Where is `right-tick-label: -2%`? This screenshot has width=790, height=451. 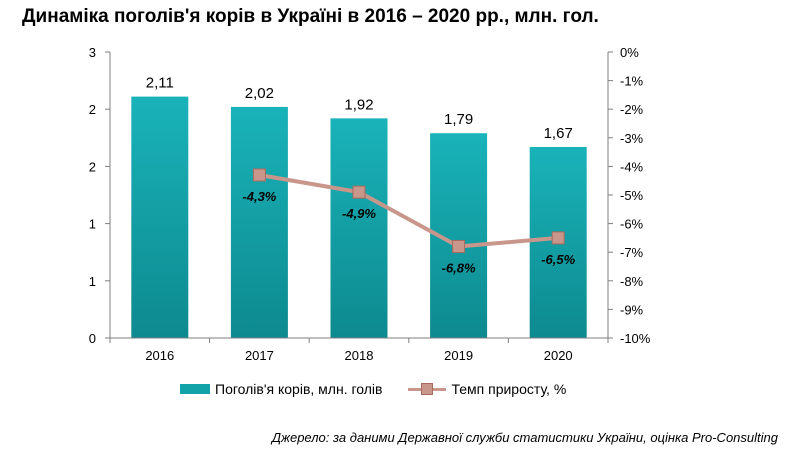
right-tick-label: -2% is located at coordinates (632, 109).